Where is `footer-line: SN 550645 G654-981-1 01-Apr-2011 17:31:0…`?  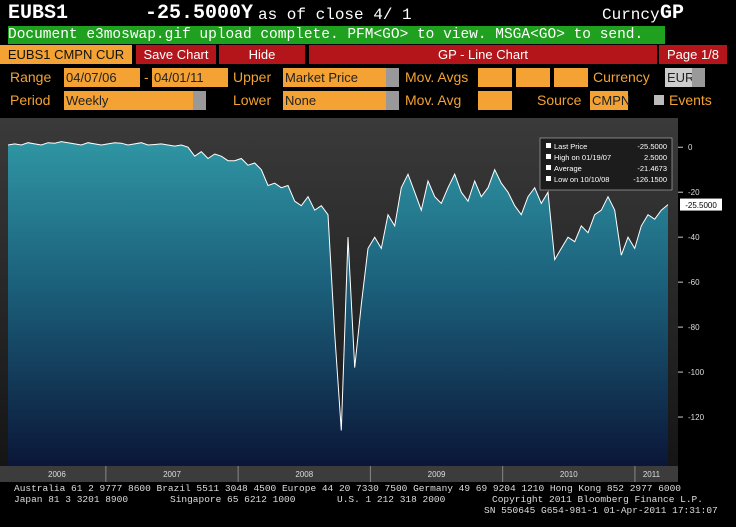
footer-line: SN 550645 G654-981-1 01-Apr-2011 17:31:0… is located at coordinates (601, 510).